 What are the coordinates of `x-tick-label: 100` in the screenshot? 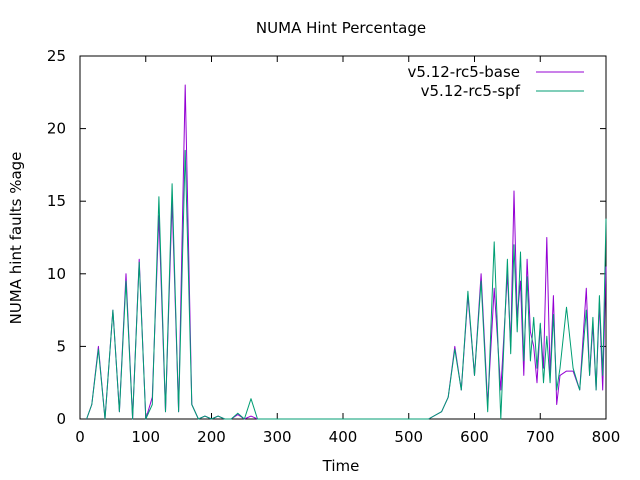 It's located at (145, 437).